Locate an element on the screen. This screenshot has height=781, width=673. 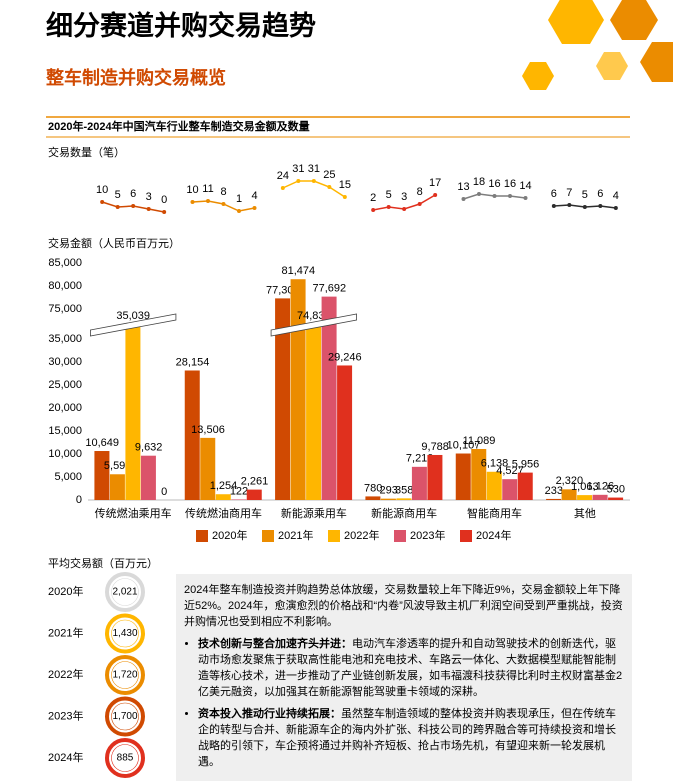
y-tick-label: 10,000 is located at coordinates (65, 454).